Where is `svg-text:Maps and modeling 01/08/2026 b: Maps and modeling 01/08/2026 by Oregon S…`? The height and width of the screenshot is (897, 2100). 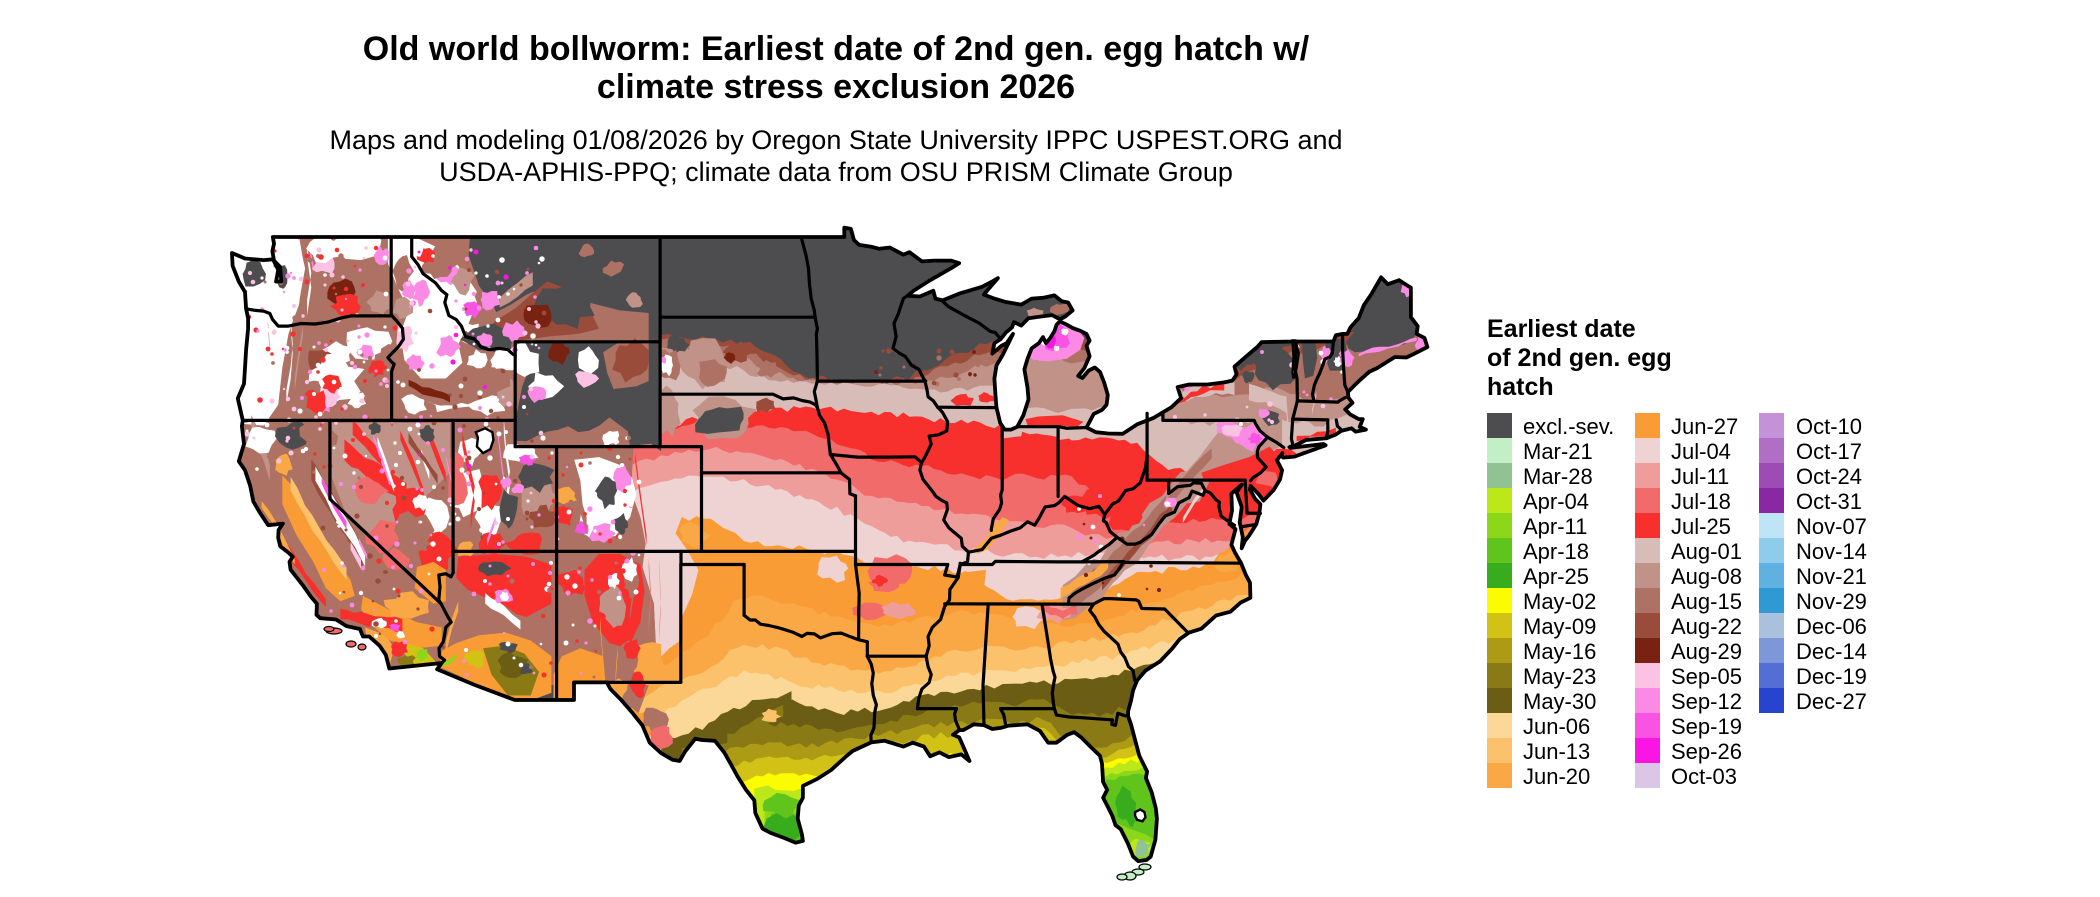 svg-text:Maps and modeling 01/08/2026 b: Maps and modeling 01/08/2026 by Oregon S… is located at coordinates (835, 140).